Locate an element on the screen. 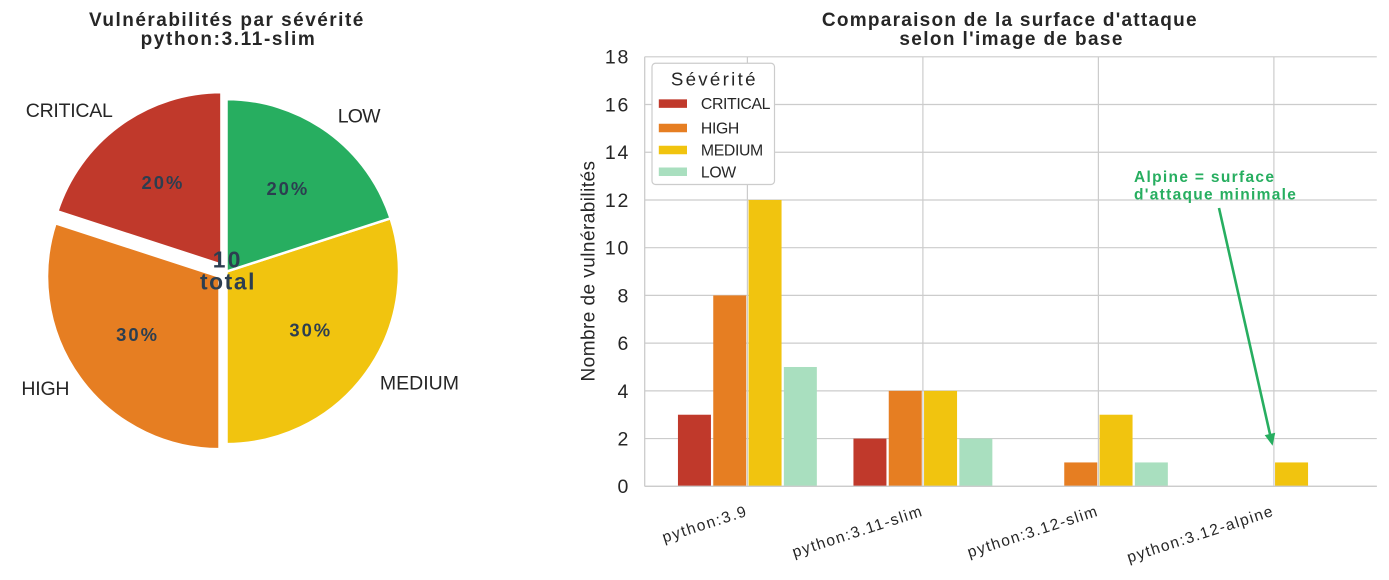  svg-text: d'attaque minimale is located at coordinates (1215, 194).